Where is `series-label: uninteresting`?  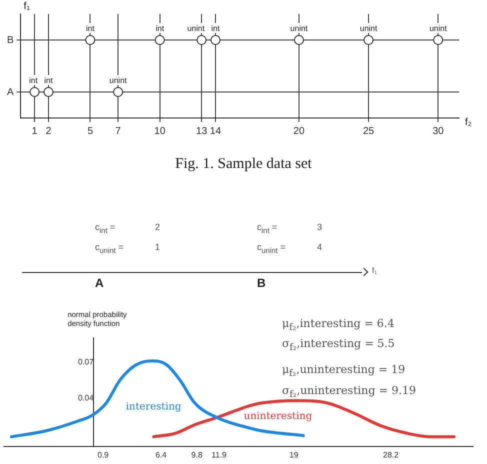
series-label: uninteresting is located at coordinates (278, 416).